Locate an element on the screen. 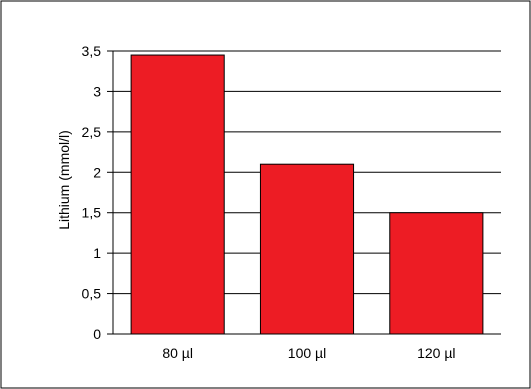 The width and height of the screenshot is (531, 389). y-tick-label: 2,5 is located at coordinates (92, 132).